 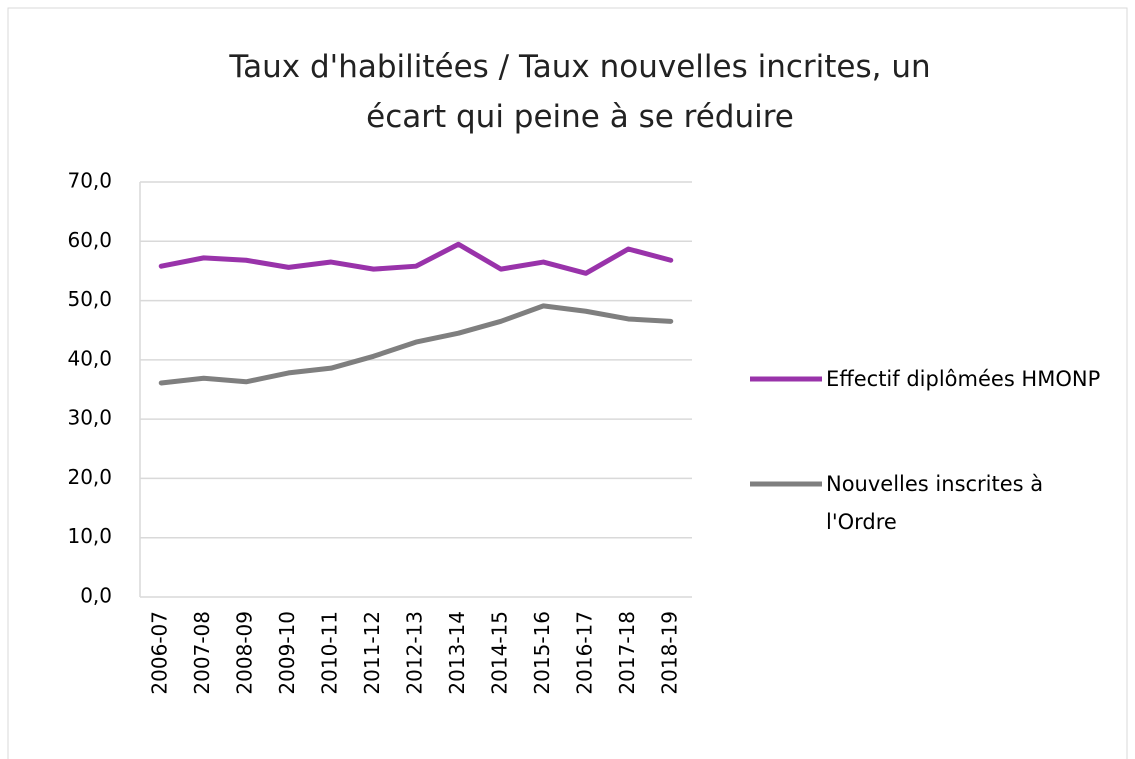 I want to click on x-tick-label: 2015-16, so click(x=542, y=653).